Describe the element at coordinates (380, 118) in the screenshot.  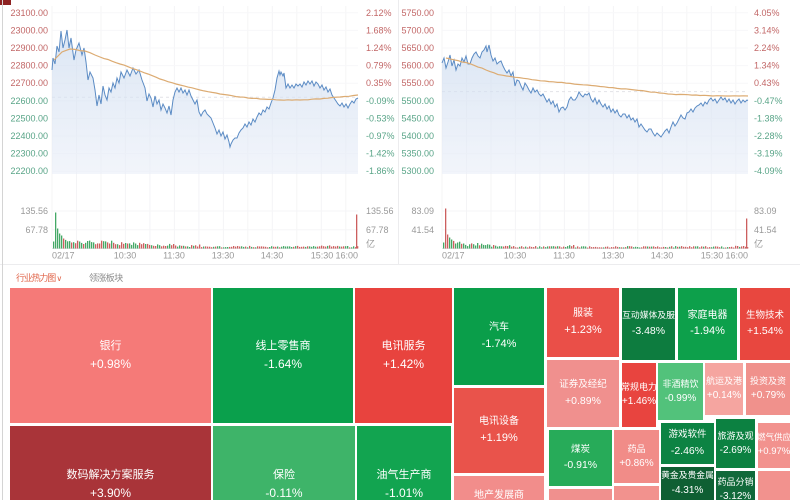
I see `svg-text: -0.53%` at that location.